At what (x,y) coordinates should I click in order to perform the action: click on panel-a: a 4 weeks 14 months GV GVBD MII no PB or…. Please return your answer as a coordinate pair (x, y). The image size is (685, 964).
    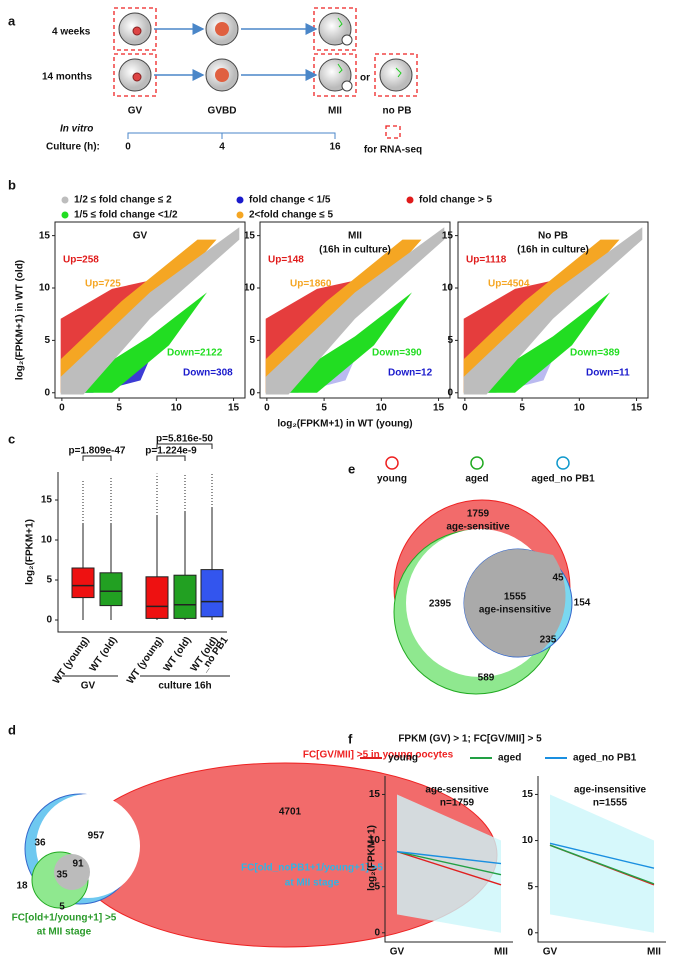
    Looking at the image, I should click on (215, 81).